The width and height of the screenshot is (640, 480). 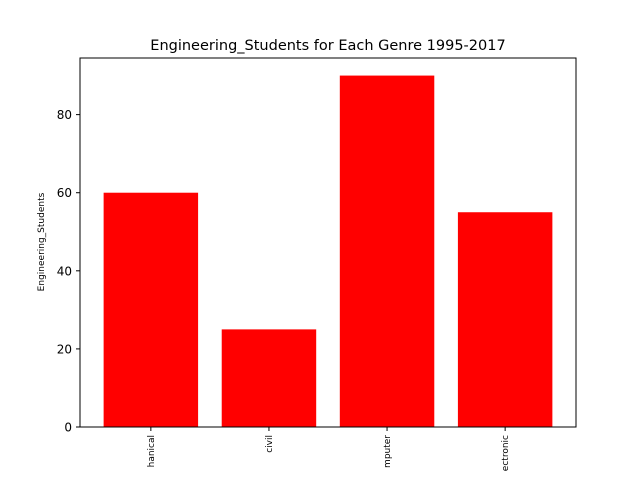 What do you see at coordinates (64, 193) in the screenshot?
I see `y-tick-label-3: 60` at bounding box center [64, 193].